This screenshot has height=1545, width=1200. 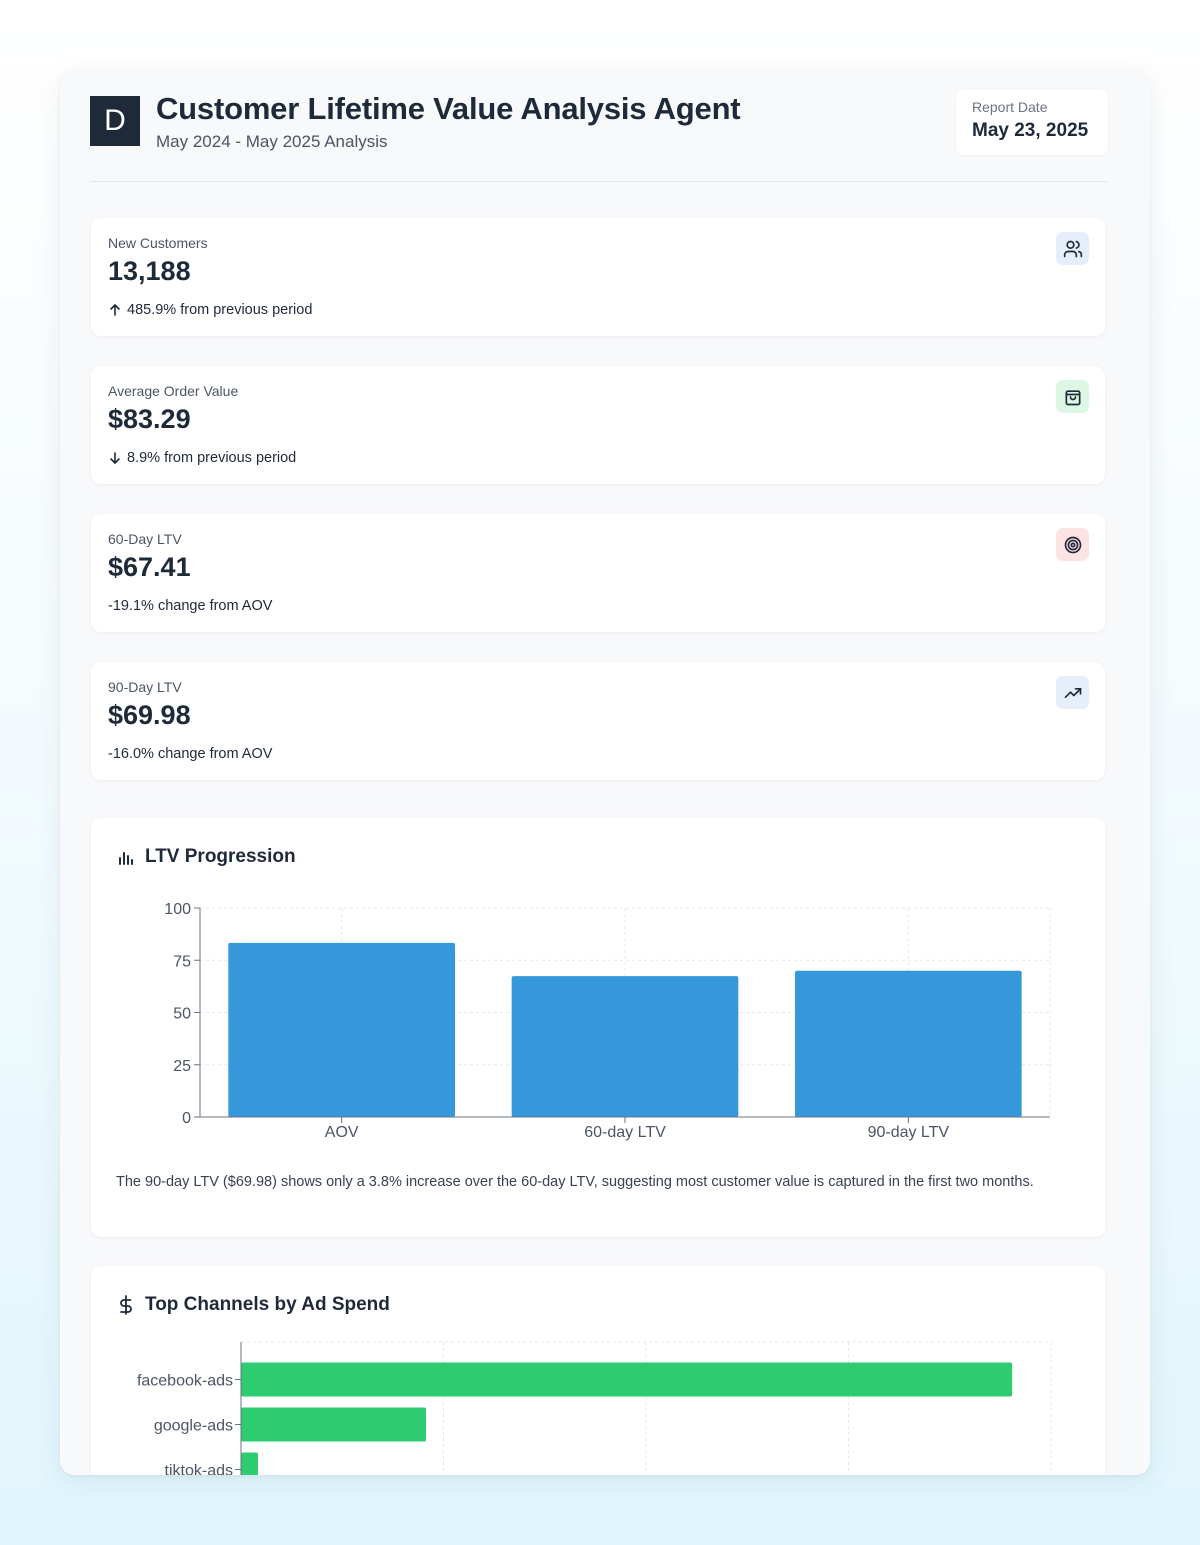 What do you see at coordinates (126, 1305) in the screenshot?
I see `dollar-icon` at bounding box center [126, 1305].